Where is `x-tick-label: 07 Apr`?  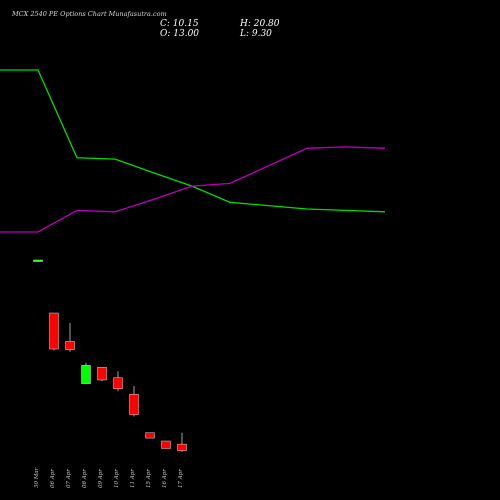
x-tick-label: 07 Apr is located at coordinates (69, 478).